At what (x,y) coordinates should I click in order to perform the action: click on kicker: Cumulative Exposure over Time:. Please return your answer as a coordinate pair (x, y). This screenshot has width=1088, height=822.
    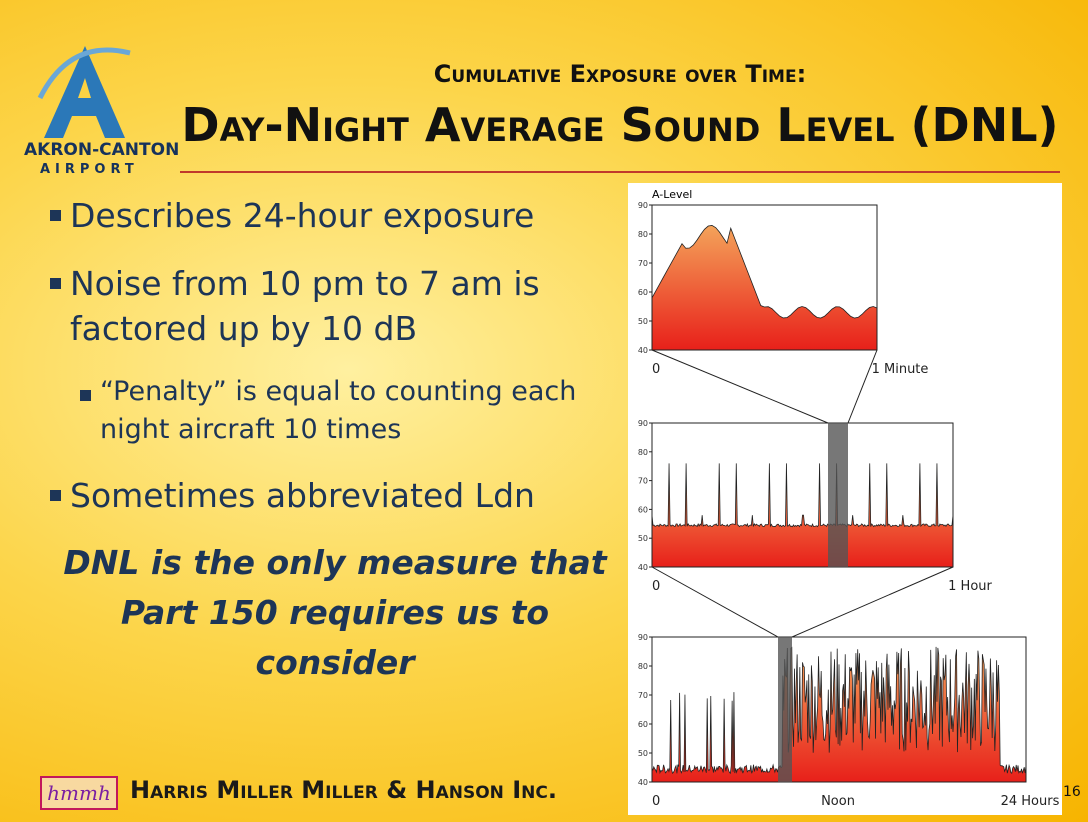
    Looking at the image, I should click on (620, 74).